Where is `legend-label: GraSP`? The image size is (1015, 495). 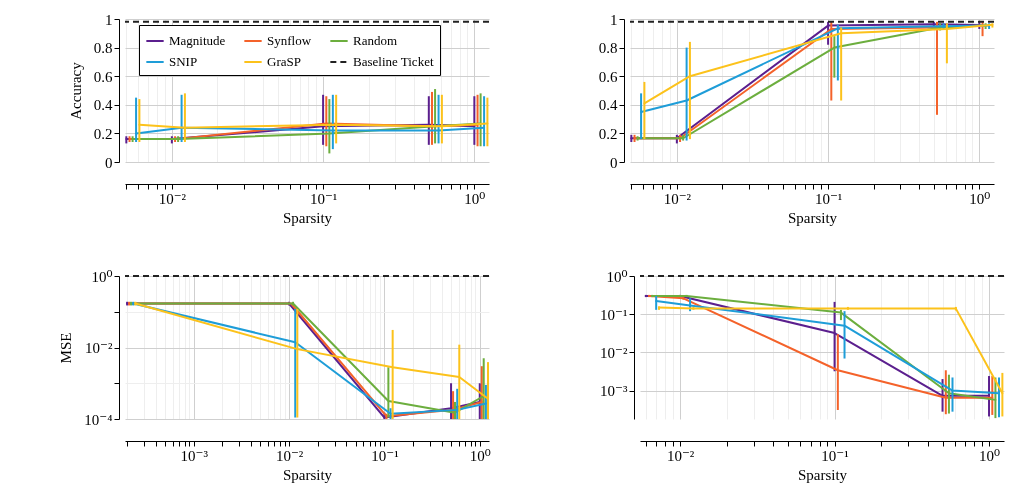 legend-label: GraSP is located at coordinates (284, 61).